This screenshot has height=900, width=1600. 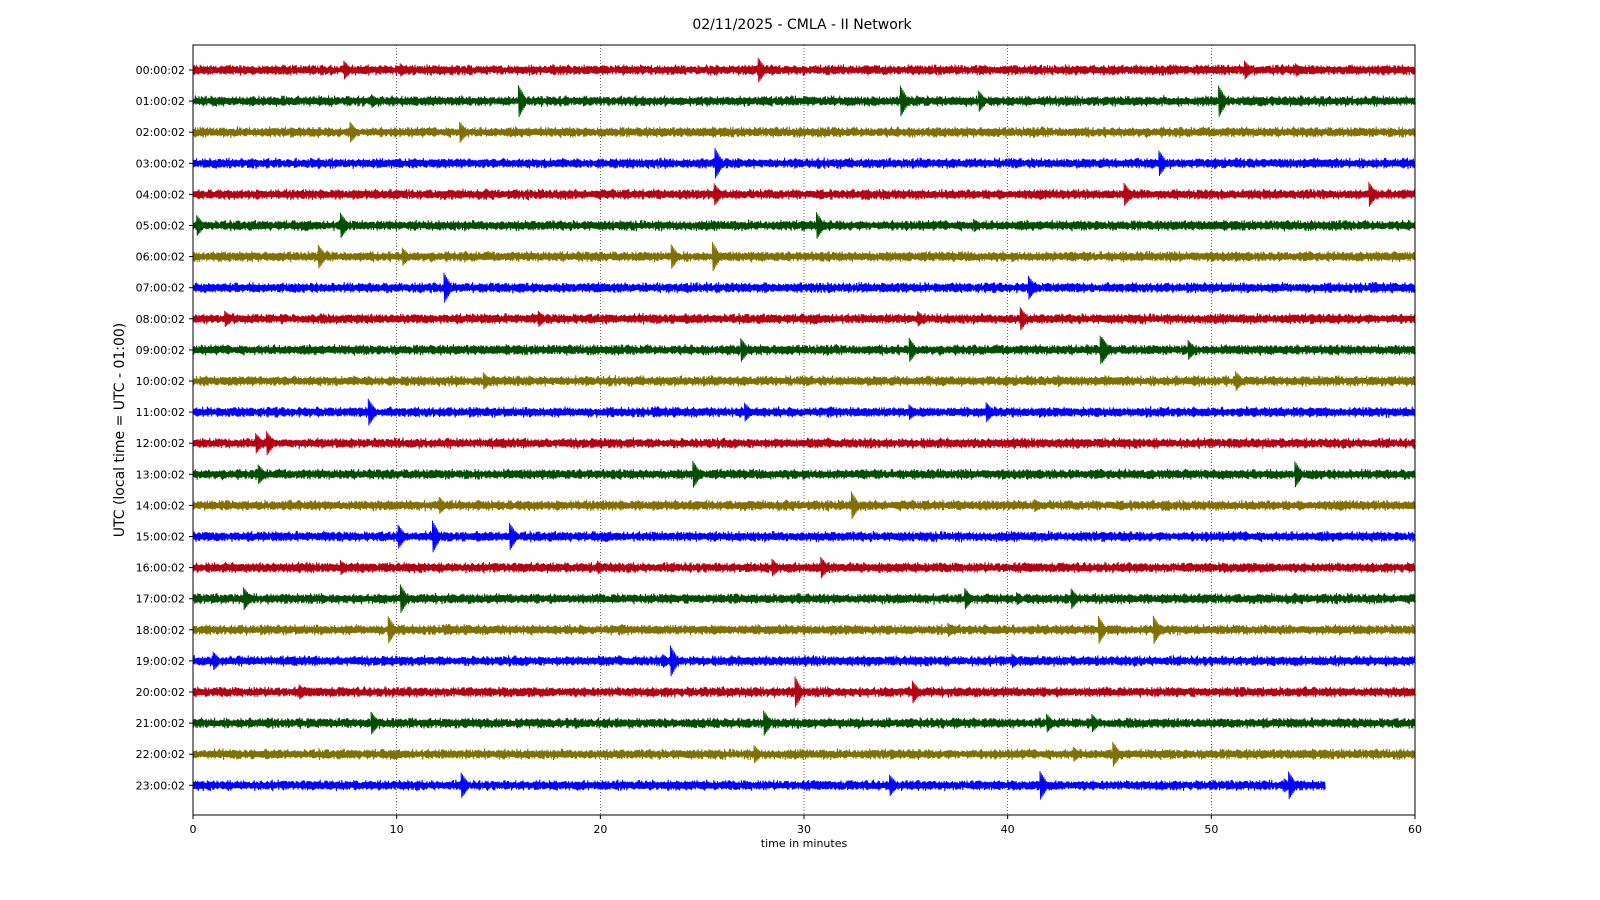 What do you see at coordinates (600, 829) in the screenshot?
I see `x-tick-label: 20` at bounding box center [600, 829].